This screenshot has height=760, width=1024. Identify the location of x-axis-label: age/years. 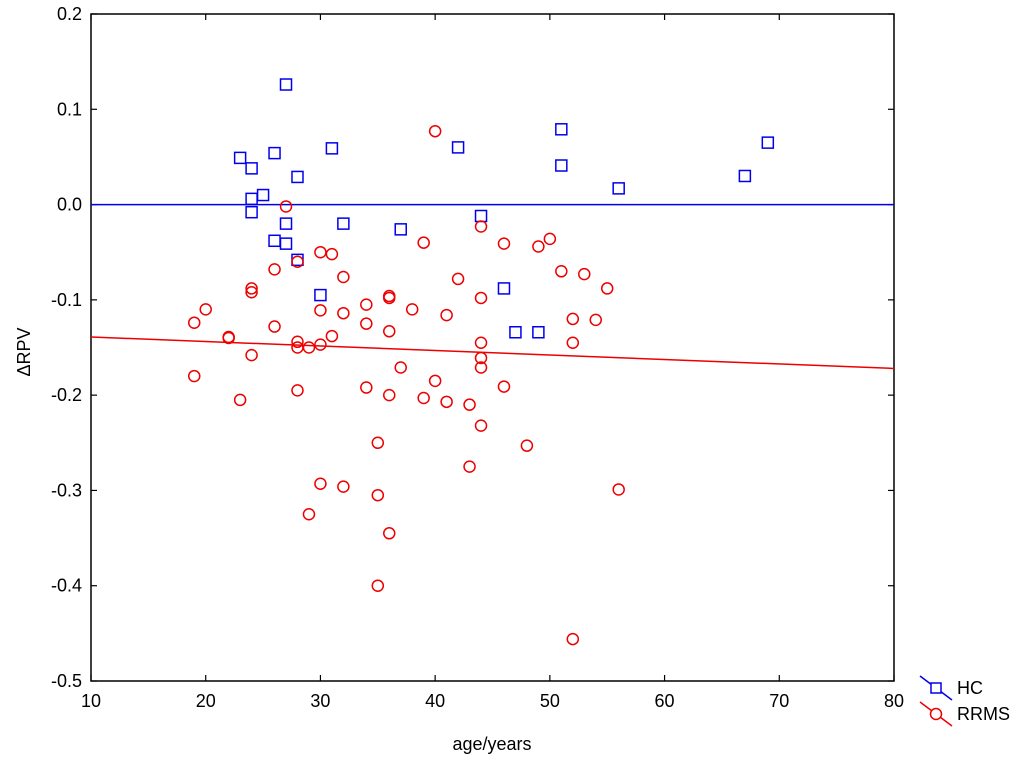
(491, 744).